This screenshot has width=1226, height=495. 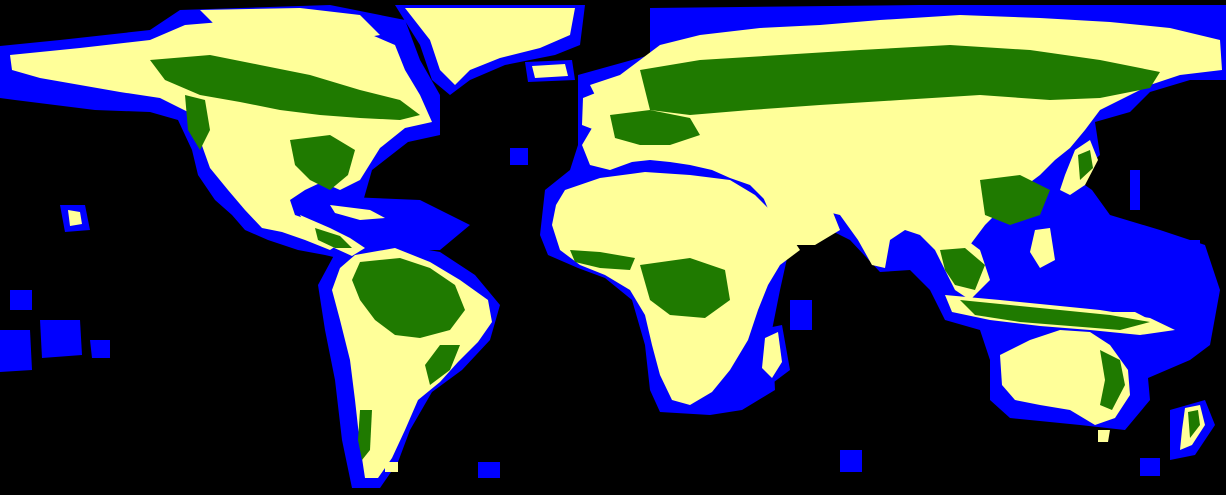 I want to click on greenland-land, so click(x=490, y=46).